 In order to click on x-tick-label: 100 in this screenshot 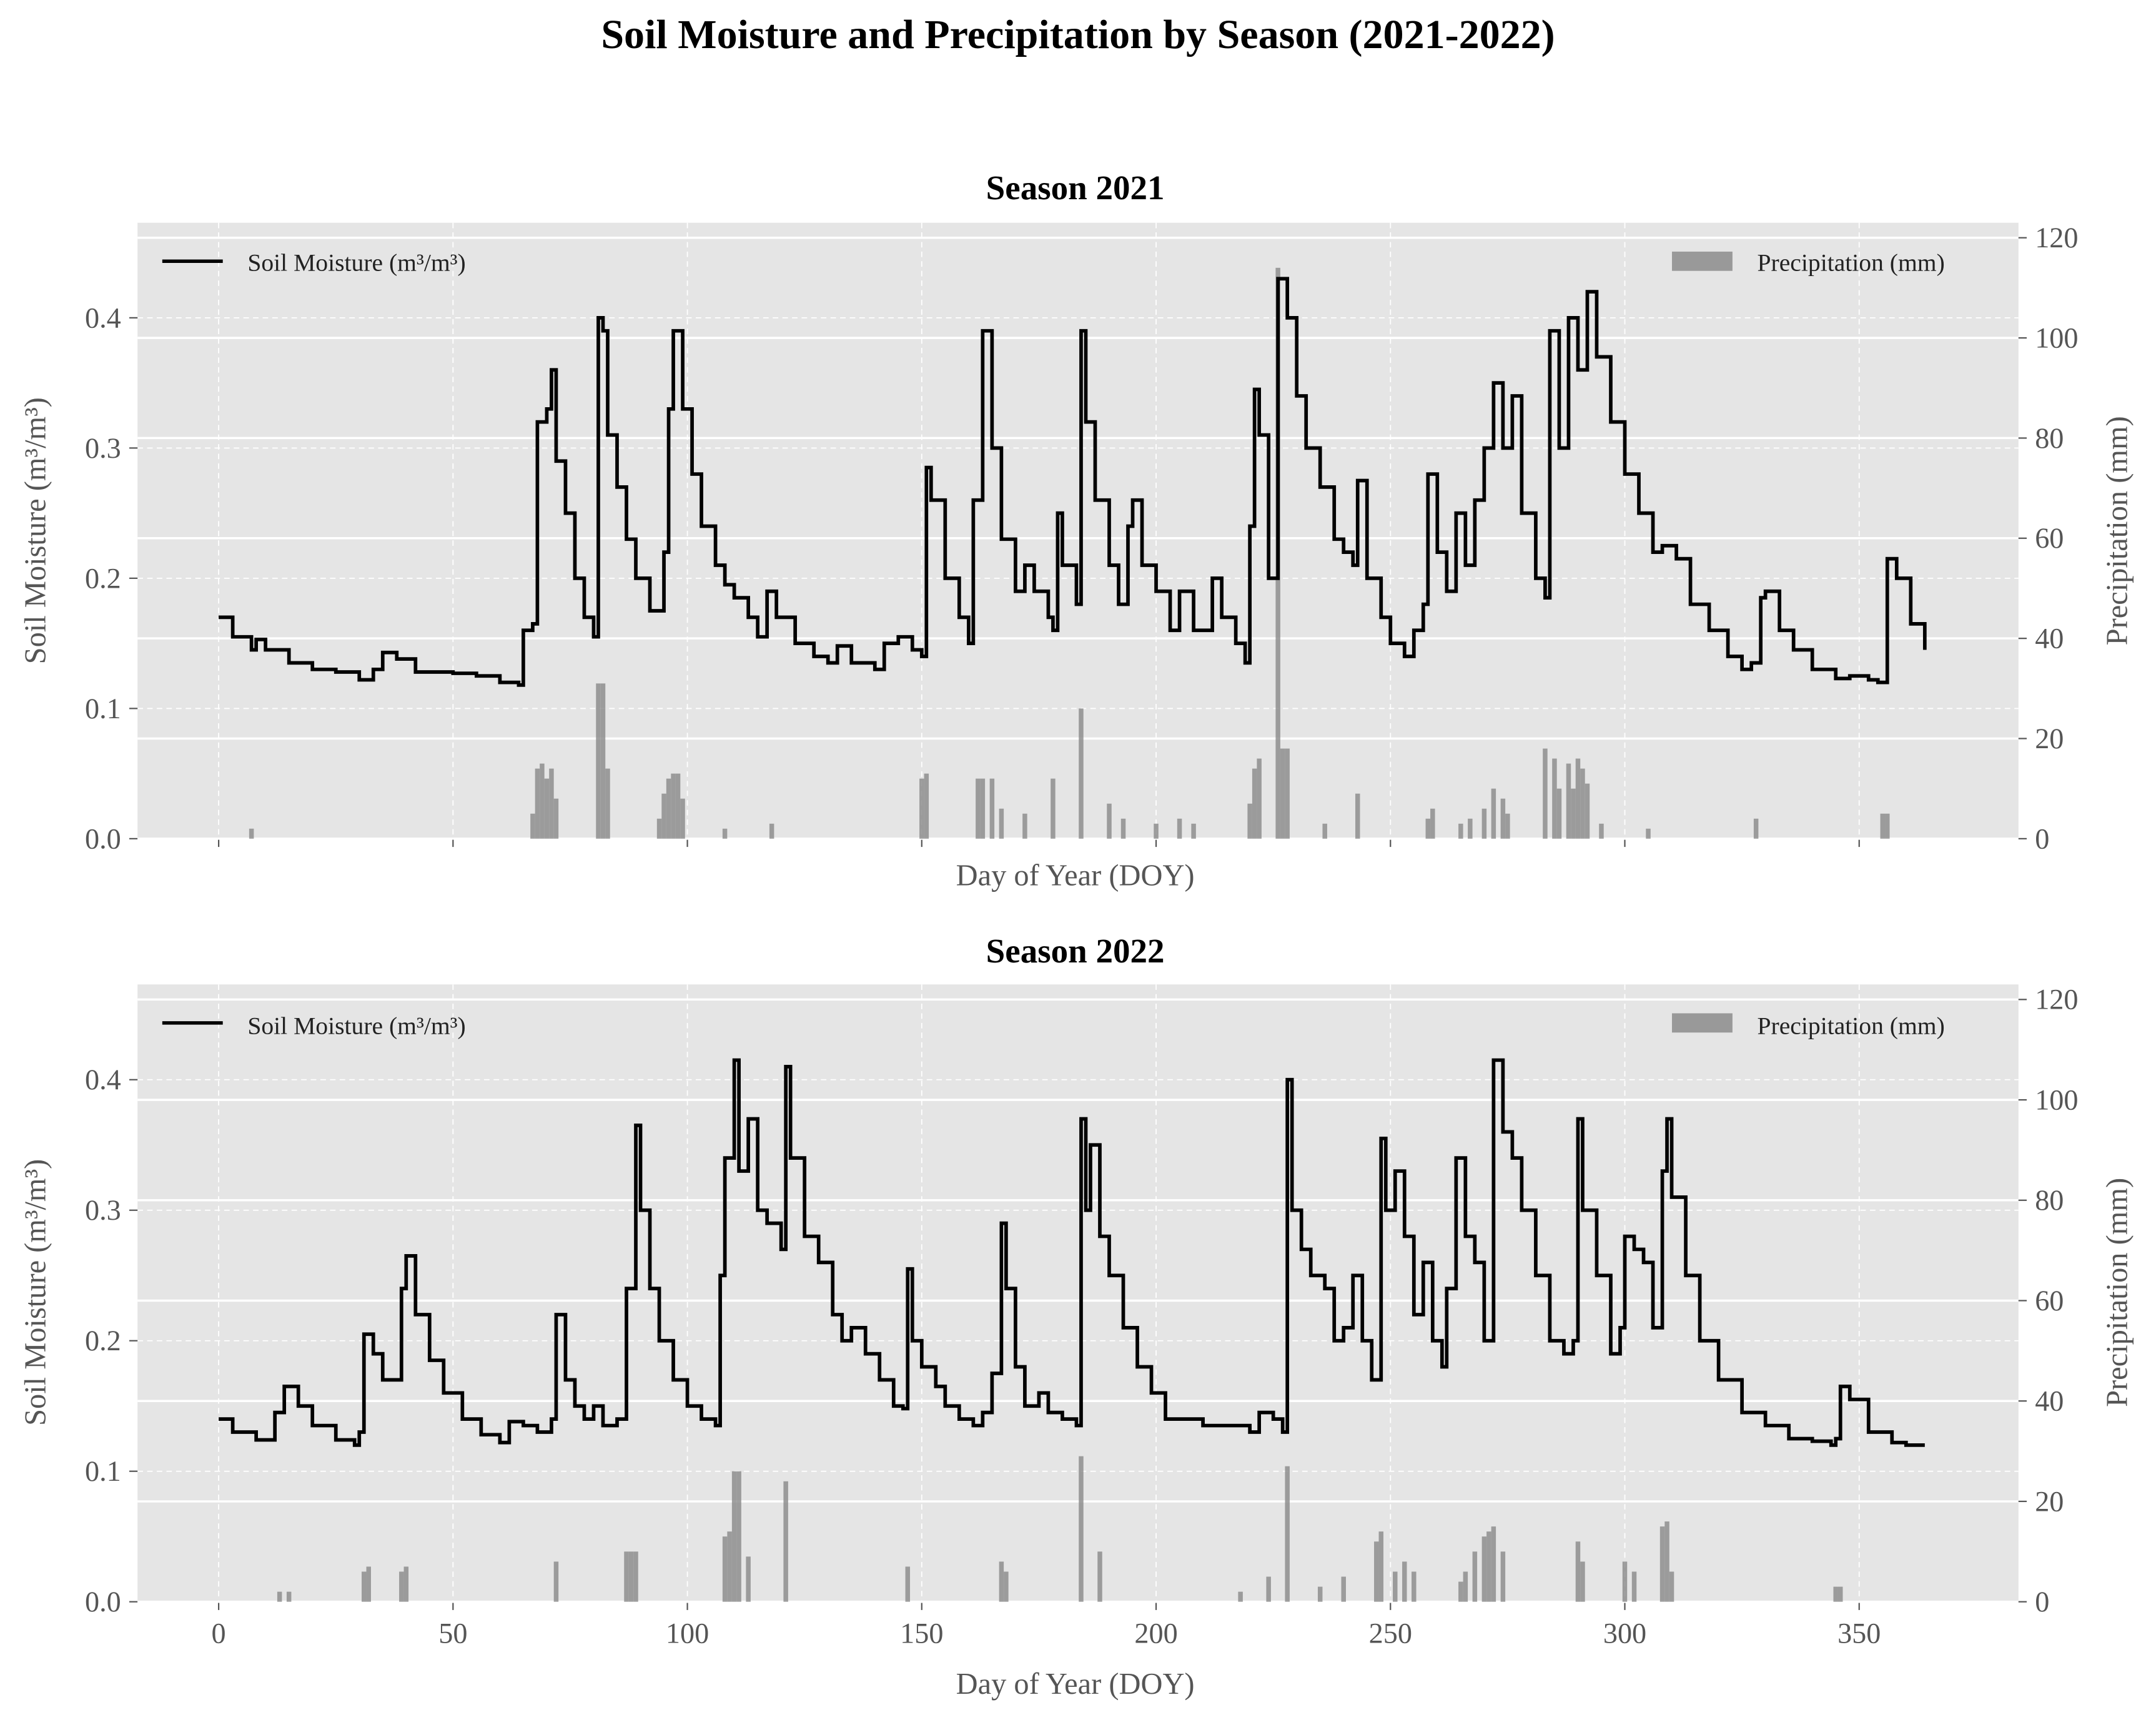, I will do `click(687, 1633)`.